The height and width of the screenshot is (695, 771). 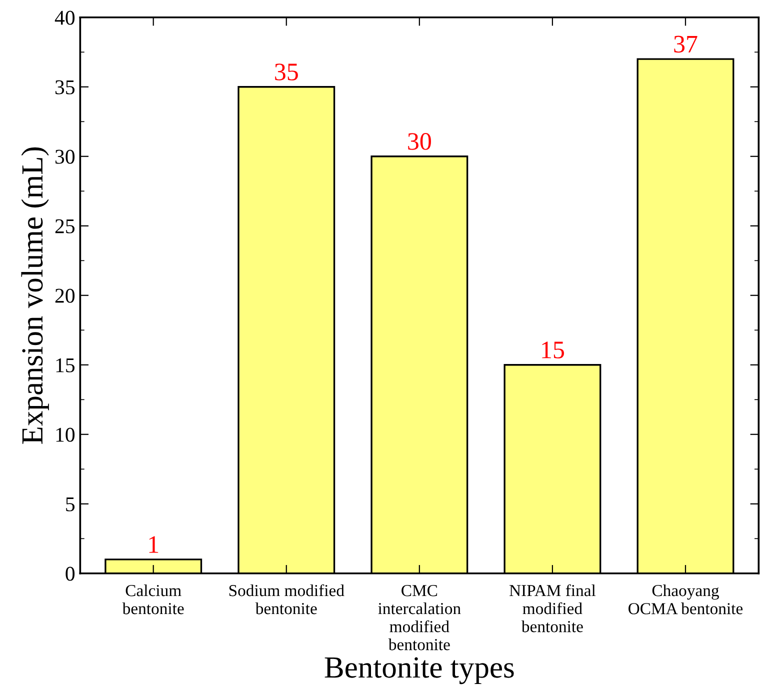 What do you see at coordinates (286, 72) in the screenshot?
I see `data-label: 35` at bounding box center [286, 72].